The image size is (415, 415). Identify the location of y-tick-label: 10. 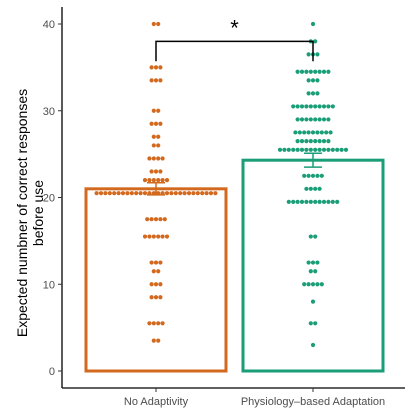
(49, 285).